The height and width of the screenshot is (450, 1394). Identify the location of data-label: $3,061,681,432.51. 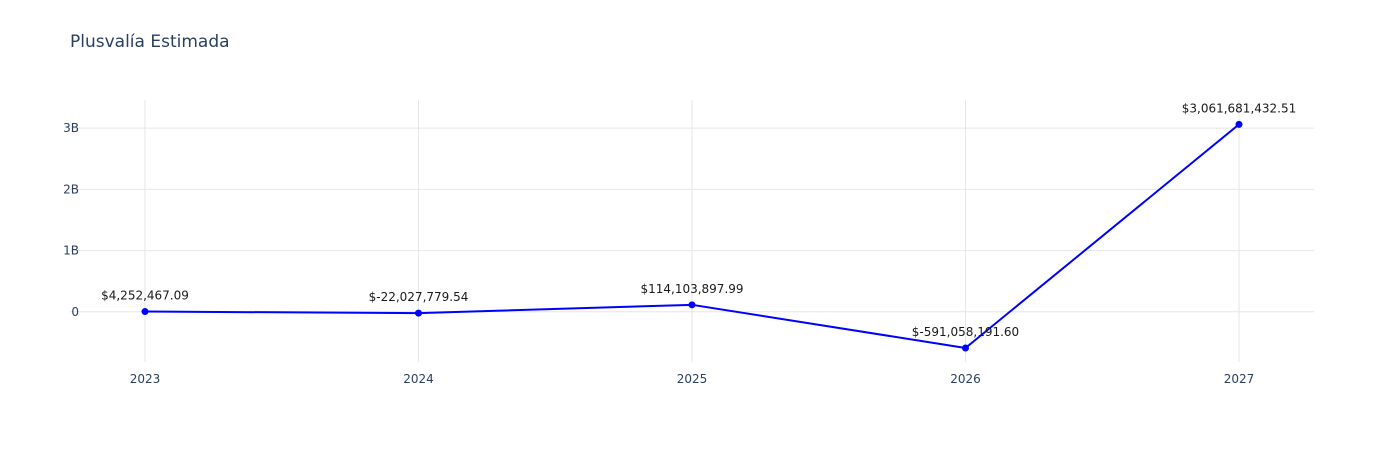
(1239, 108).